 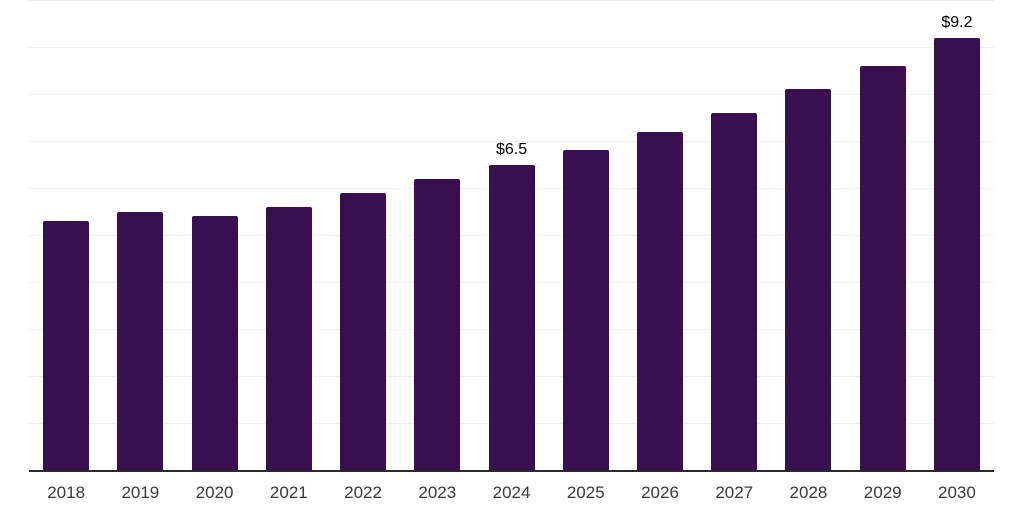 What do you see at coordinates (140, 340) in the screenshot?
I see `bar-2019` at bounding box center [140, 340].